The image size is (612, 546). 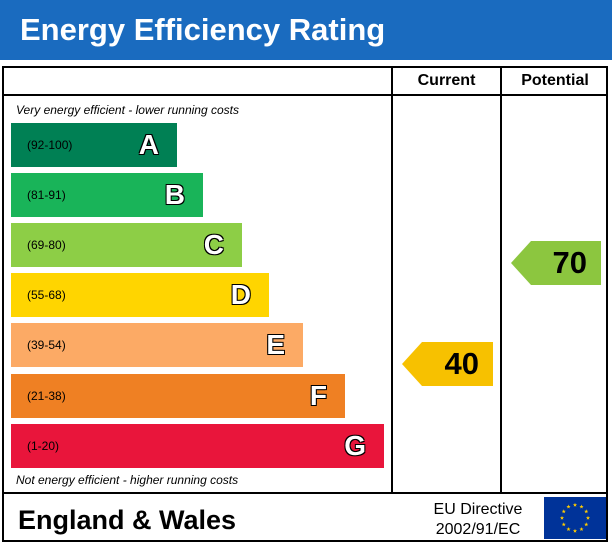 I want to click on band-d-range: (55-68), so click(x=46, y=295).